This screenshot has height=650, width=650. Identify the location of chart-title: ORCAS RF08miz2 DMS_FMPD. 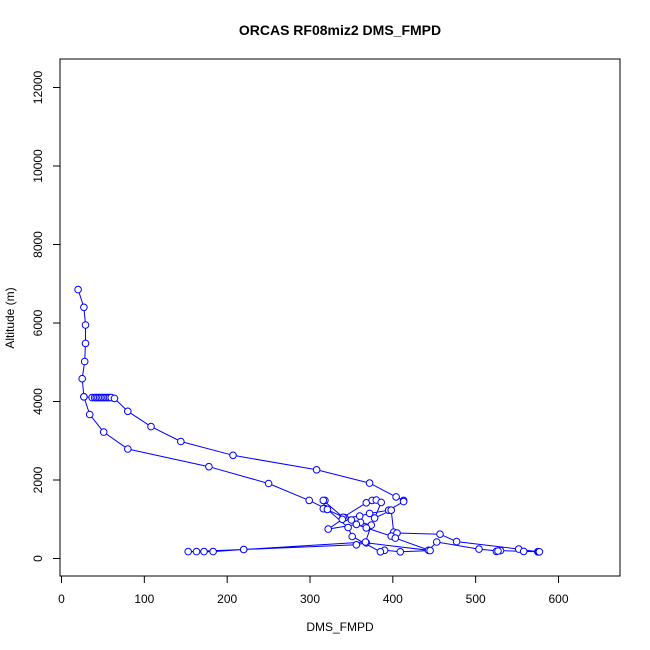
(340, 30).